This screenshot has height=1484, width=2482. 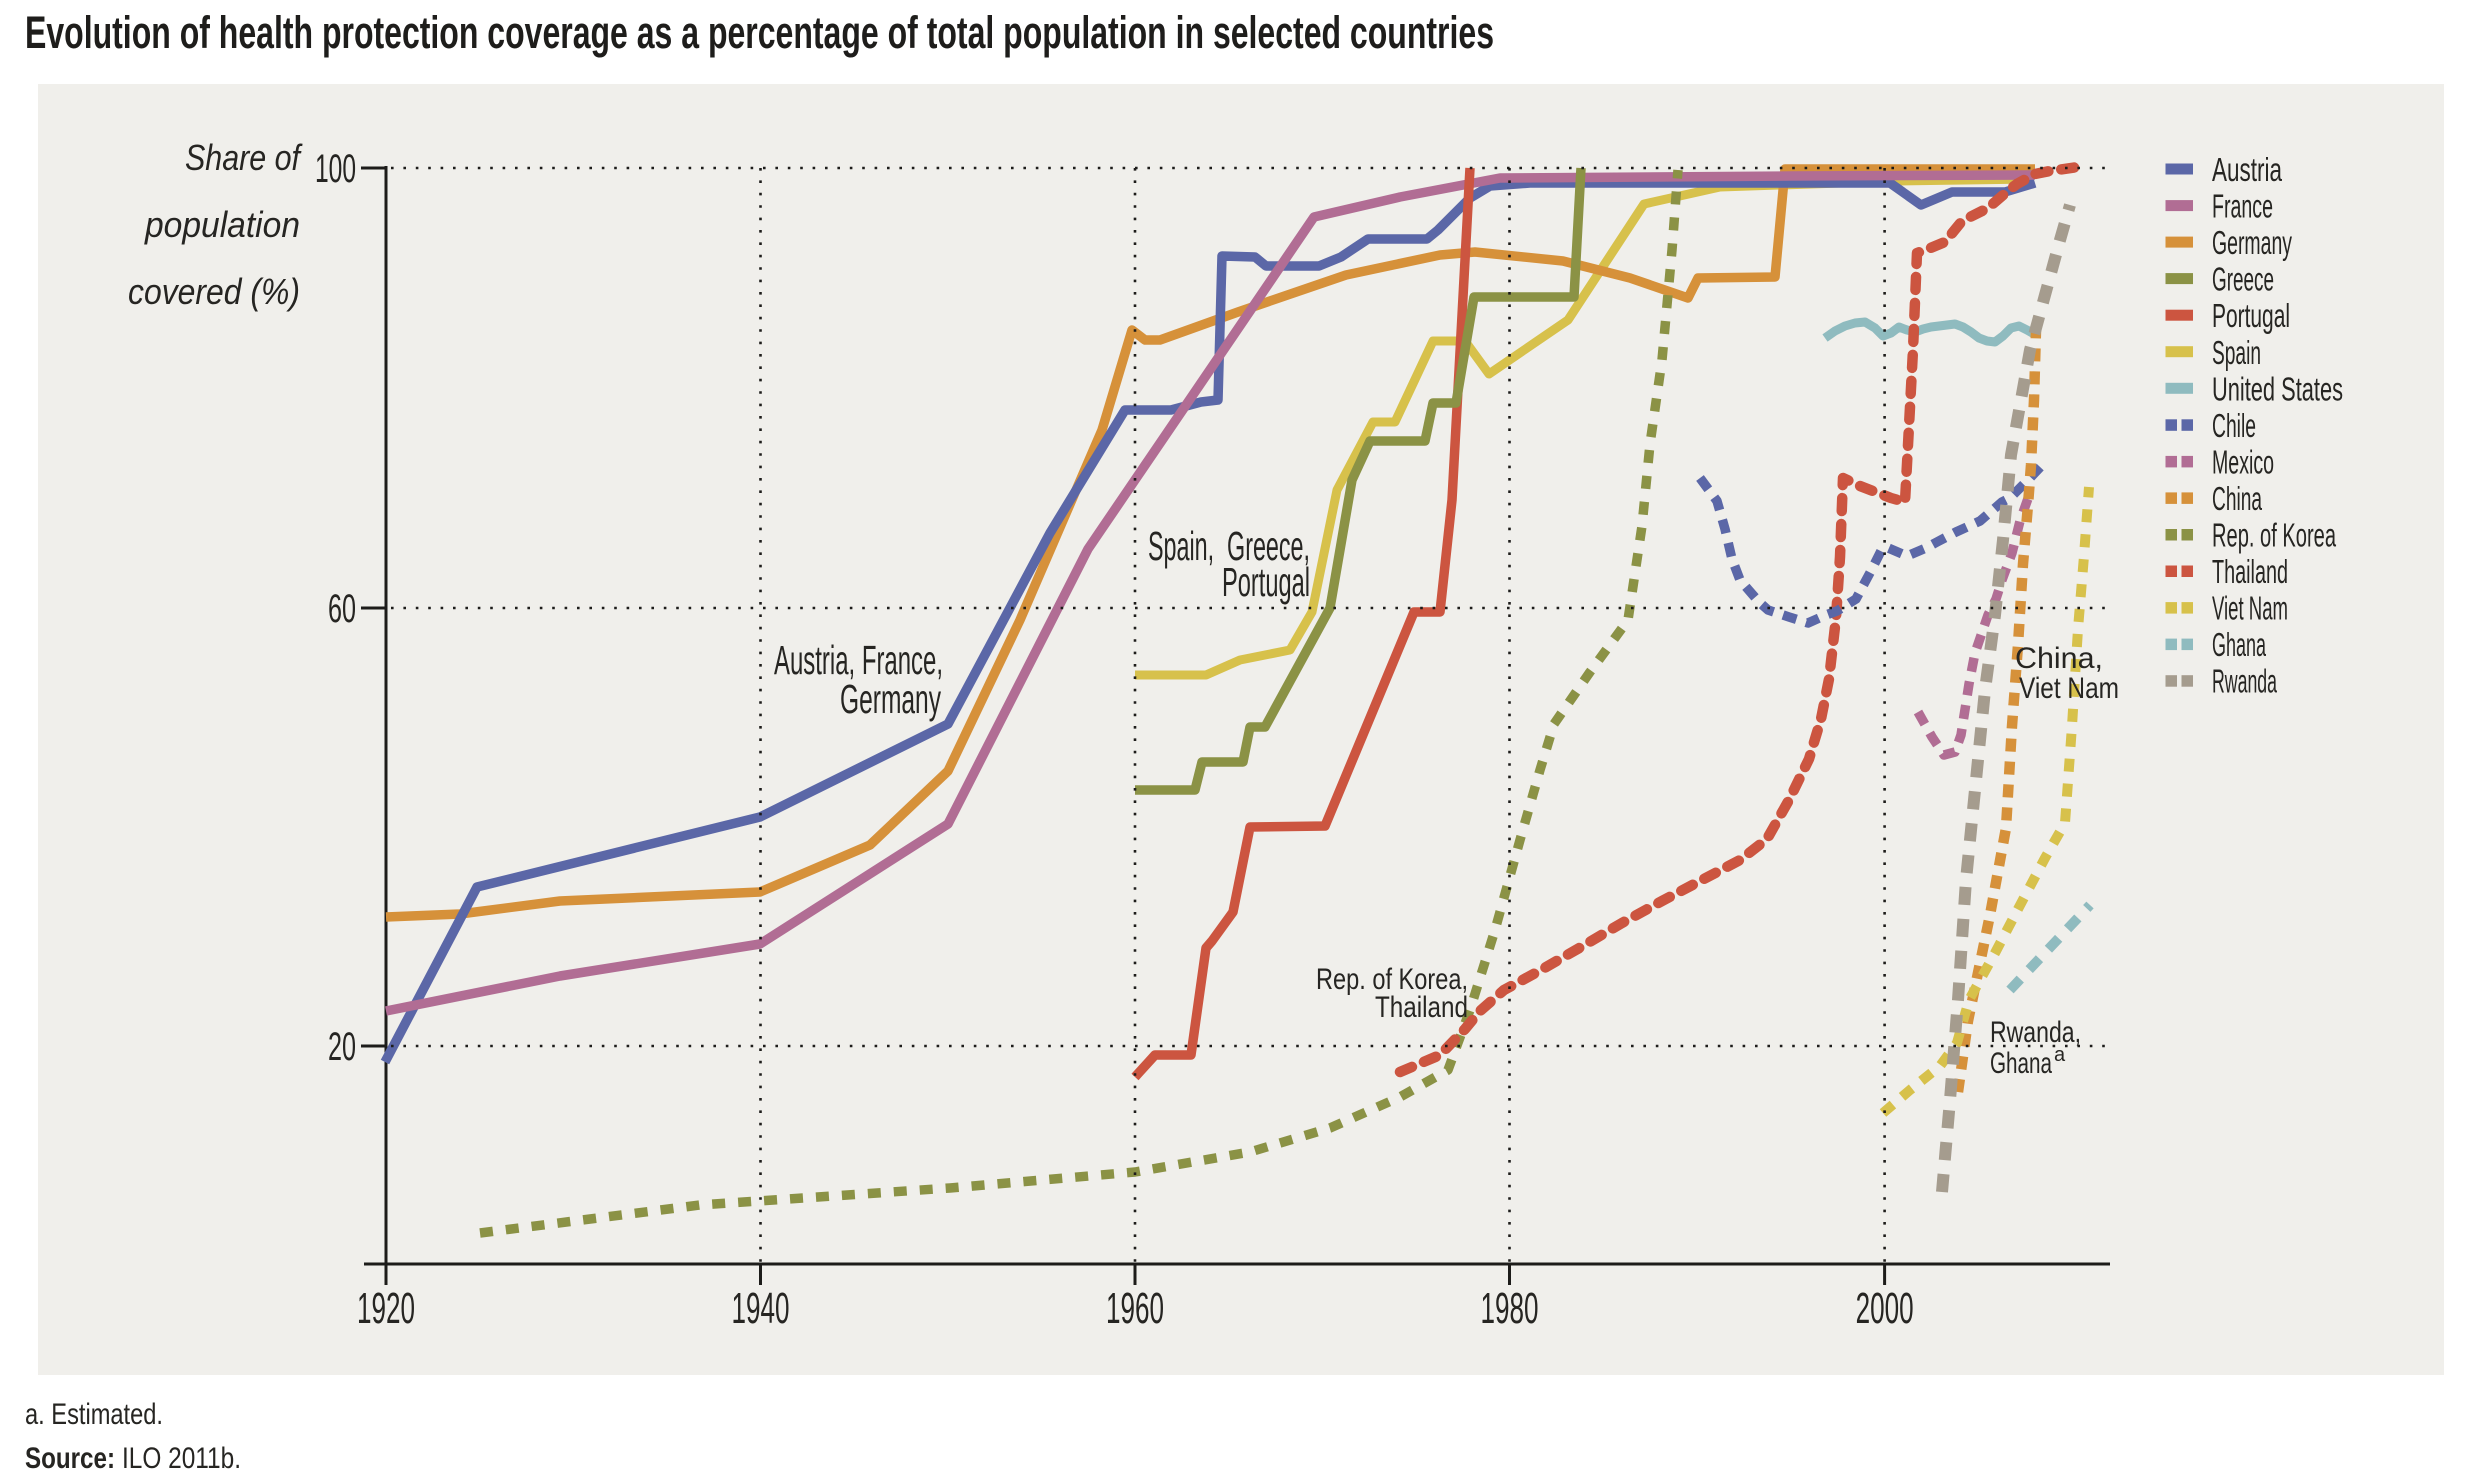 I want to click on svg-text: 1920, so click(x=386, y=1308).